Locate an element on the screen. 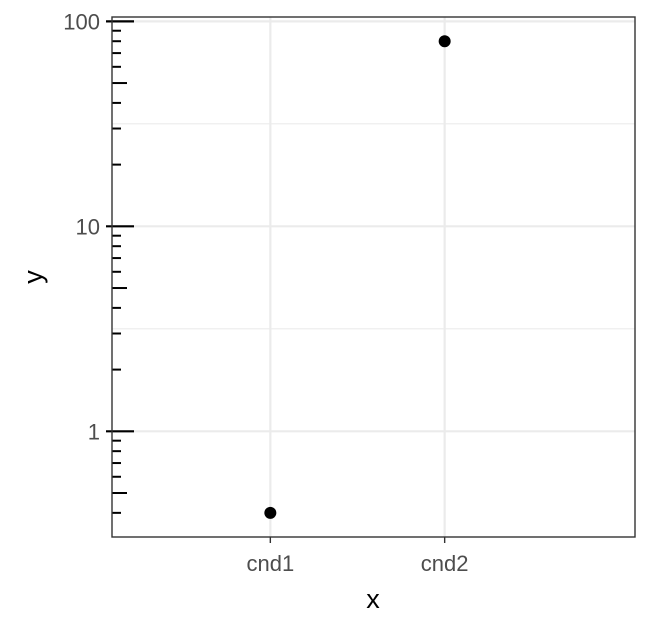 This screenshot has height=633, width=652. x-axis-title: x is located at coordinates (373, 599).